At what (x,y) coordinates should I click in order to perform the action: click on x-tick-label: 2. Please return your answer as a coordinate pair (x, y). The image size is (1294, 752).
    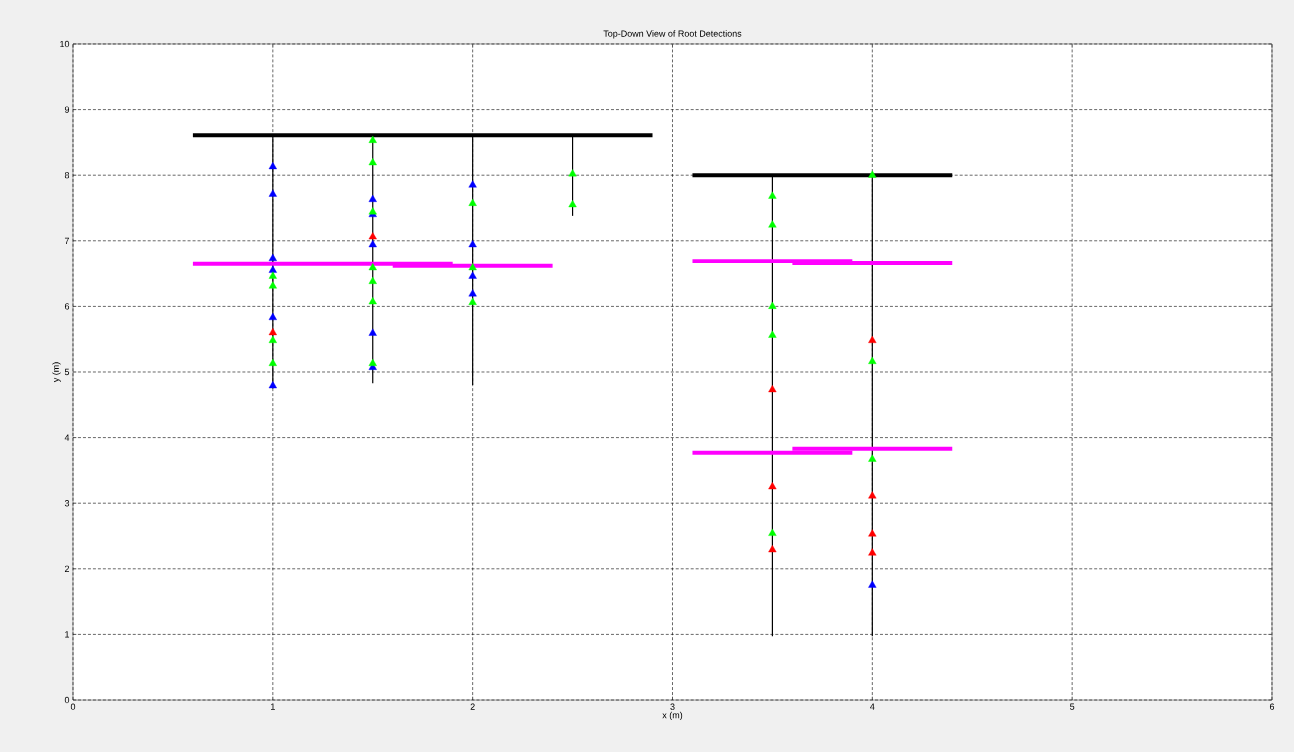
    Looking at the image, I should click on (472, 706).